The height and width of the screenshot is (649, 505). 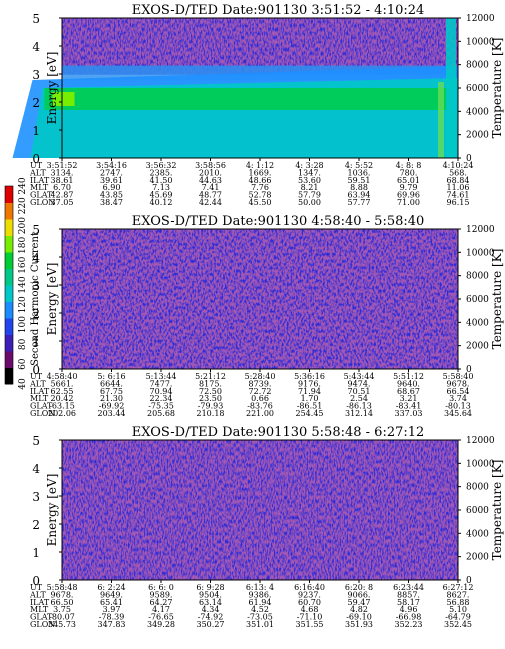 I want to click on table-cell: 5:36:16, so click(x=309, y=376).